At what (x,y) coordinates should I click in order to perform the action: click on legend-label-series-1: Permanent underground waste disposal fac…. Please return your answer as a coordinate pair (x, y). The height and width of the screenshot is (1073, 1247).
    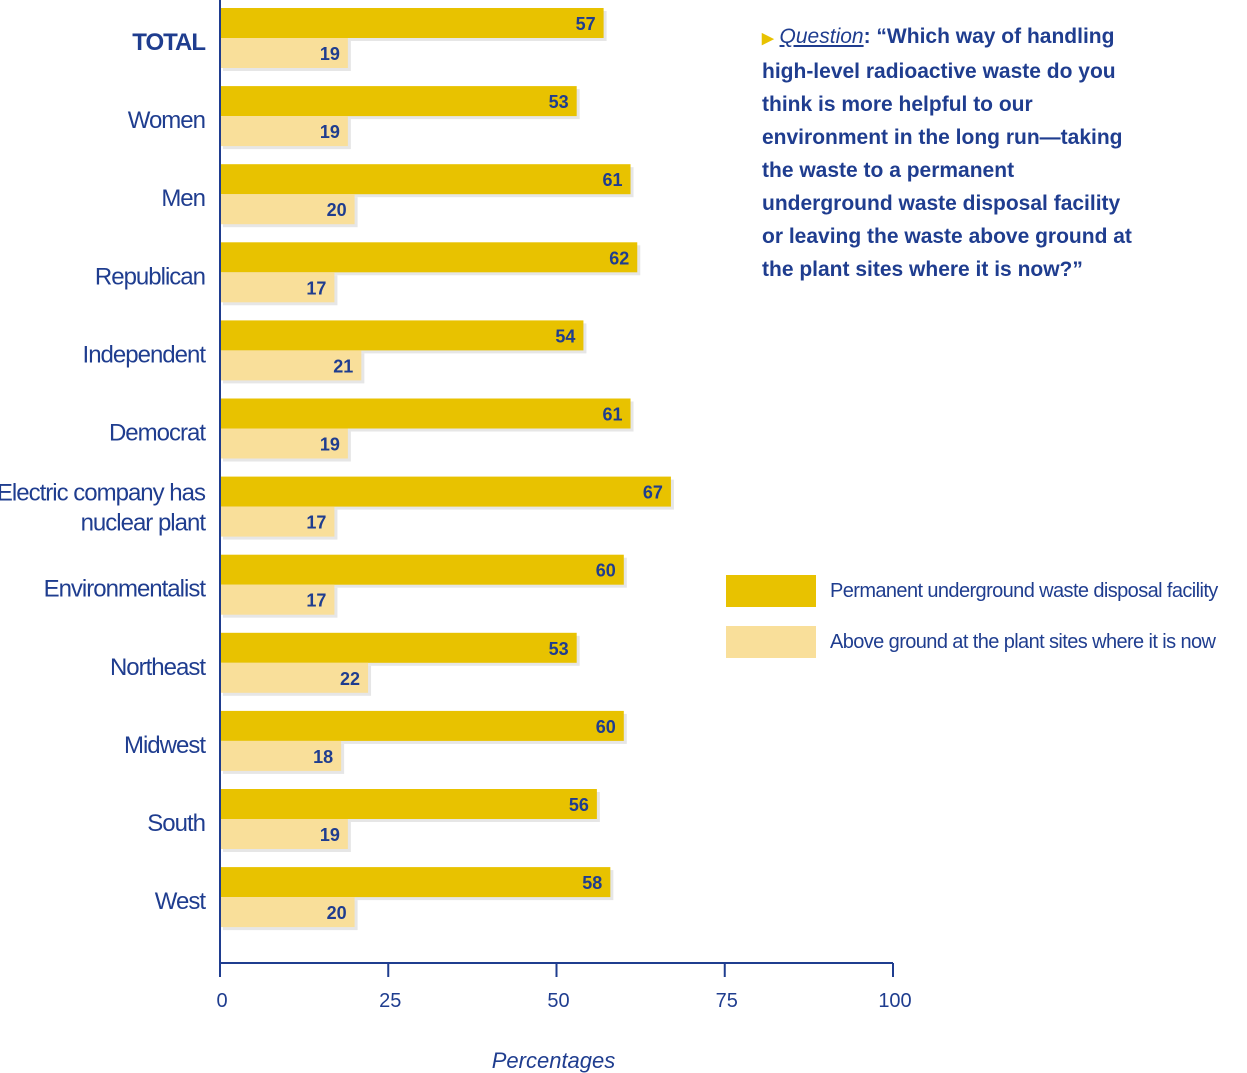
    Looking at the image, I should click on (1024, 590).